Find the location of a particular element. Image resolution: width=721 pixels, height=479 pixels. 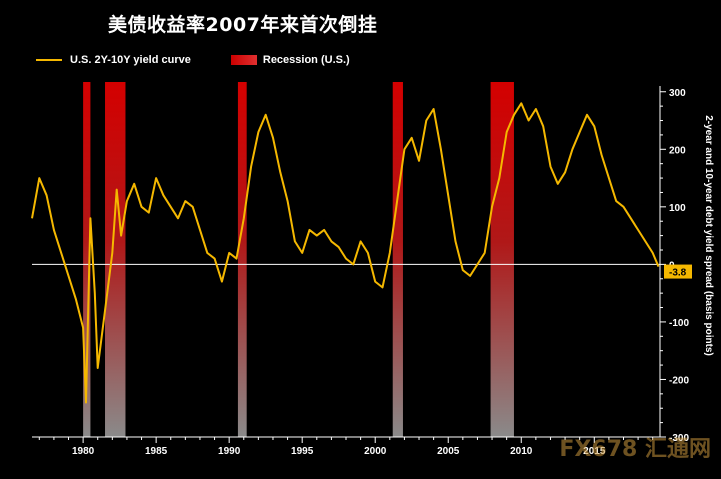

legend: U.S. 2Y-10Y yield curve Recession (U.S.) is located at coordinates (213, 60).